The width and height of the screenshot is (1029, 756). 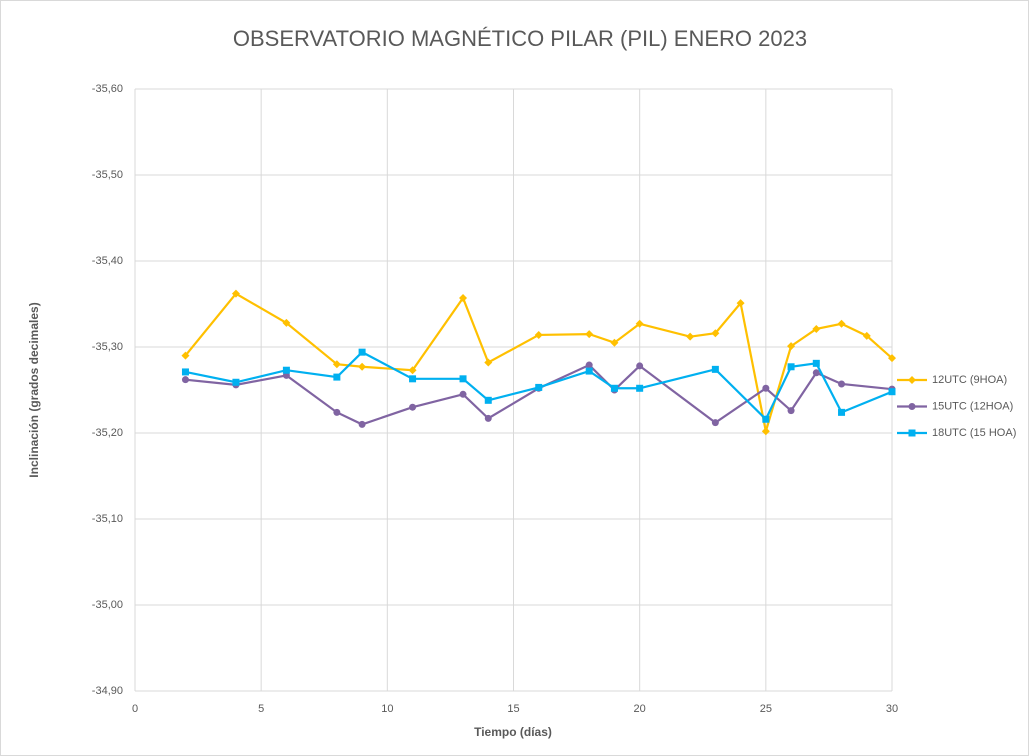 What do you see at coordinates (107, 433) in the screenshot?
I see `y-tick-label: -35,20` at bounding box center [107, 433].